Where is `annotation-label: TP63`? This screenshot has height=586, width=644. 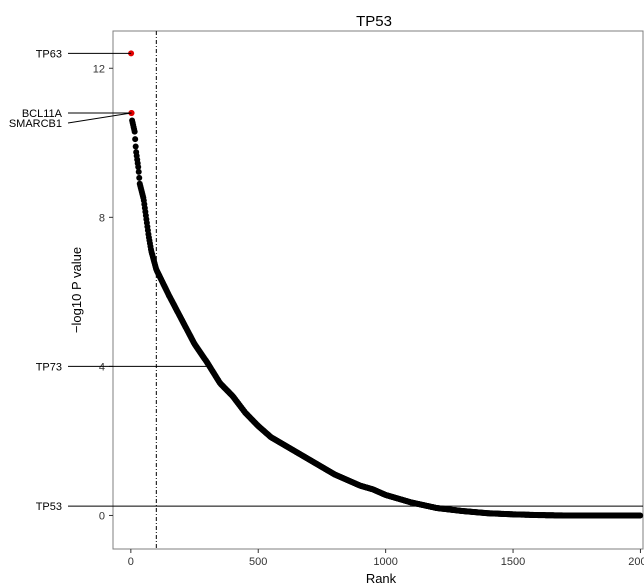 annotation-label: TP63 is located at coordinates (49, 54).